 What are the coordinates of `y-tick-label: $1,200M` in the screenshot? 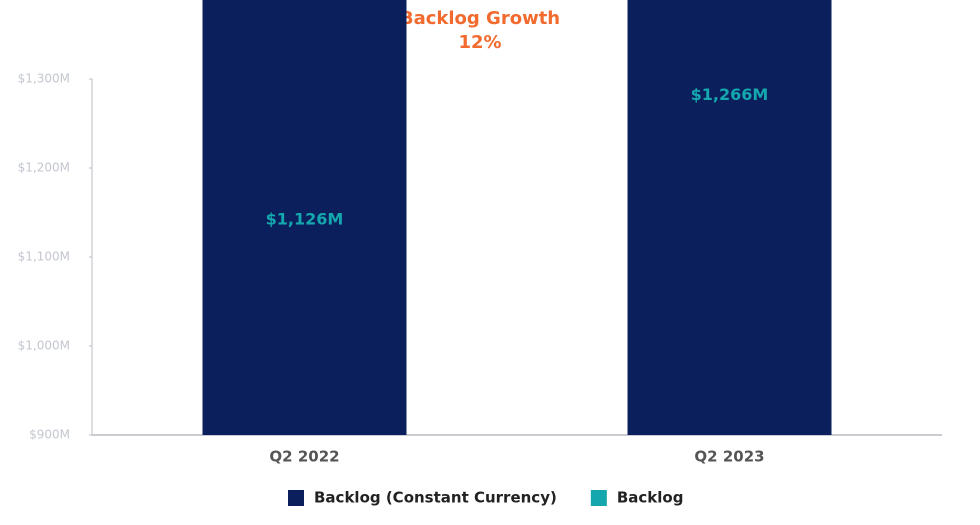 It's located at (44, 168).